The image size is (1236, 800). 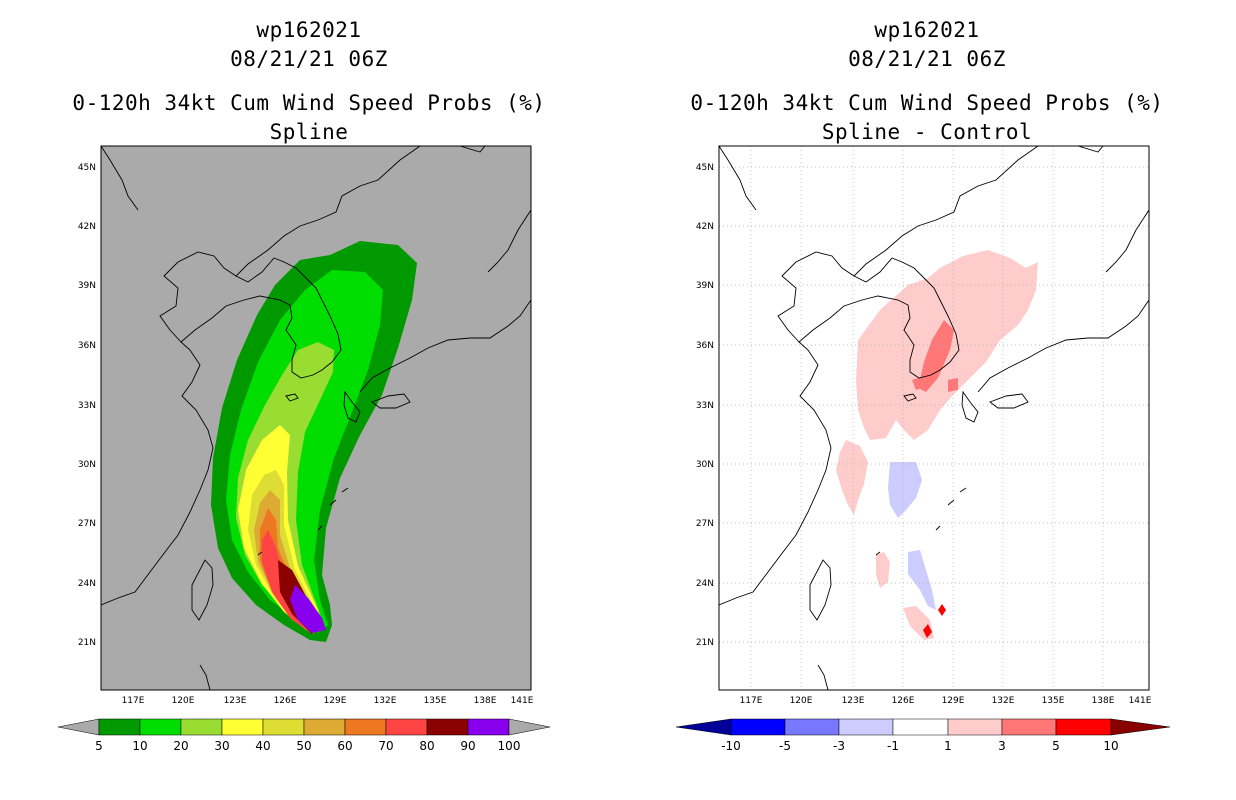 I want to click on colorbar-label: 100, so click(x=509, y=746).